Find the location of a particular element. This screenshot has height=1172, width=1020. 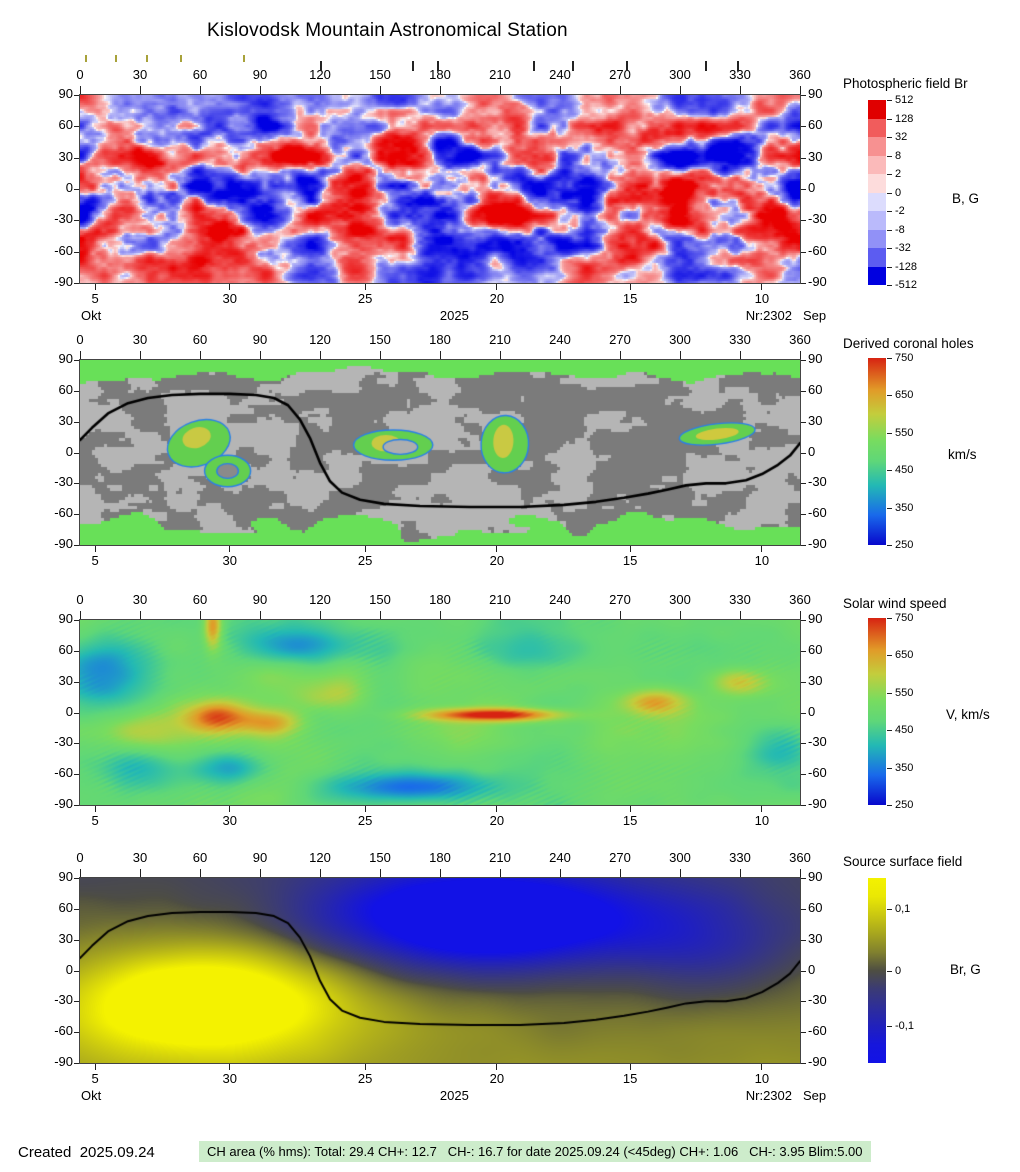

map-source-surface-field is located at coordinates (440, 970).